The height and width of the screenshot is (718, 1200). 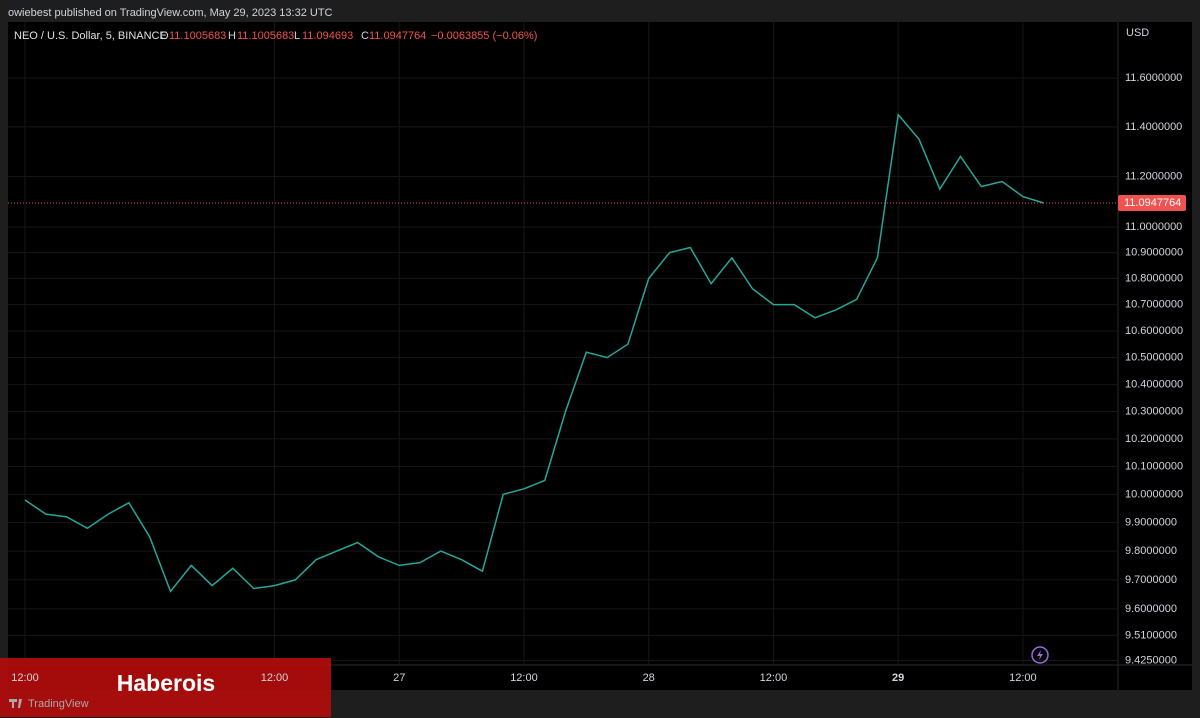 What do you see at coordinates (232, 36) in the screenshot?
I see `ohlc-label: H` at bounding box center [232, 36].